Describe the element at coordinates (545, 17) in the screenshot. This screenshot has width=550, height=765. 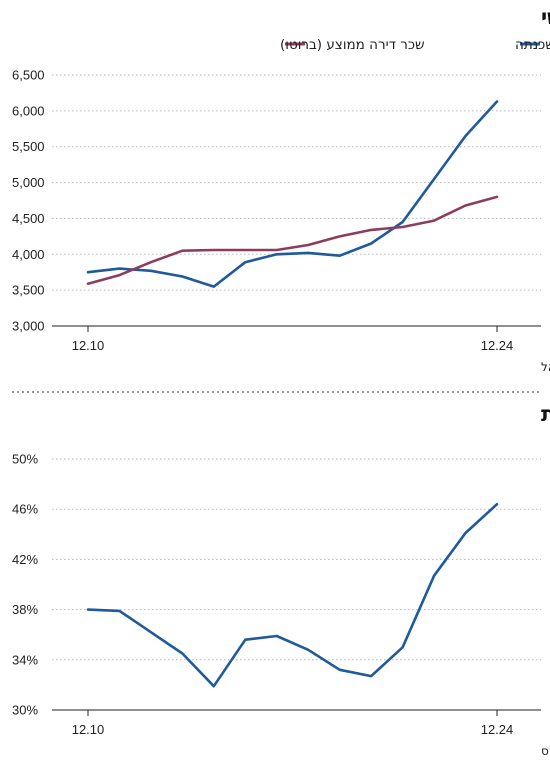
I see `chart1-title: החזרי המשכנתה זינקו יותר משכ"ד החודשי` at that location.